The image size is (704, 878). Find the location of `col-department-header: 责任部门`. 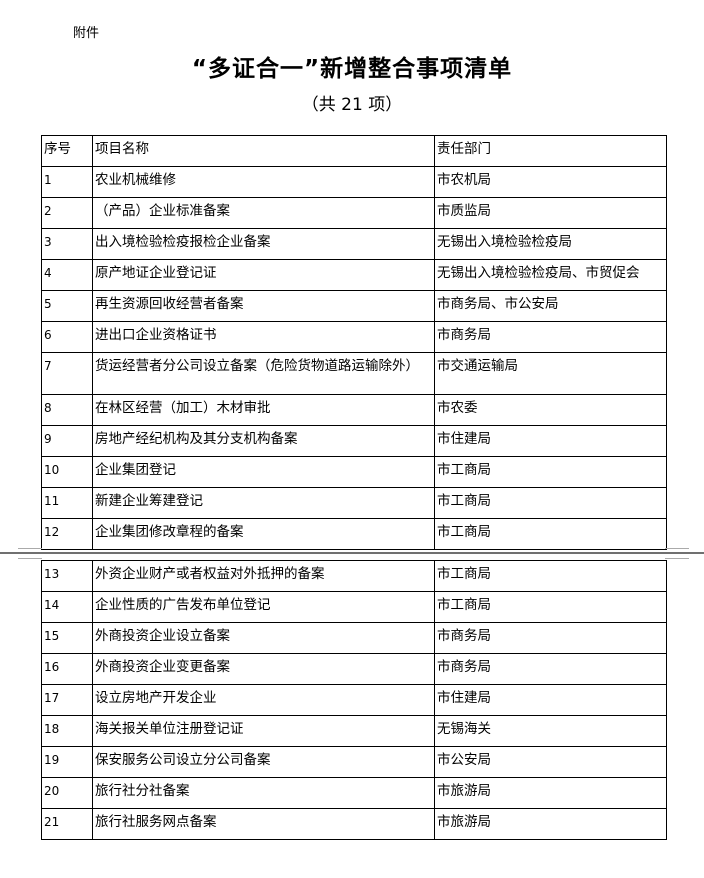

col-department-header: 责任部门 is located at coordinates (550, 151).